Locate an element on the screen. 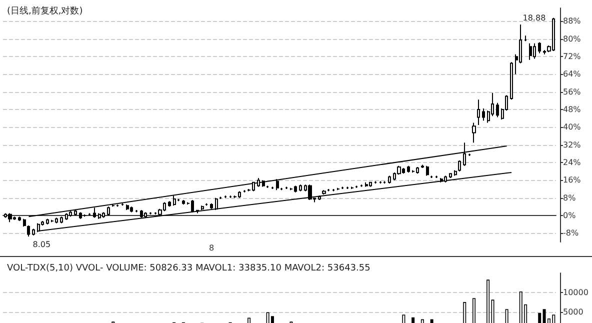 This screenshot has width=592, height=323. y-tick-label: 48% is located at coordinates (572, 109).